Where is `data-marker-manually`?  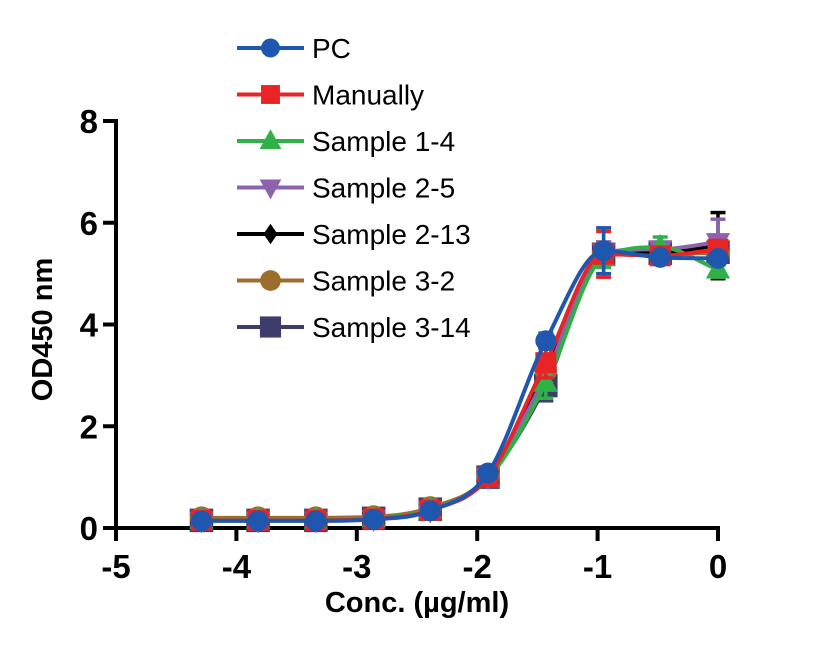 data-marker-manually is located at coordinates (546, 363).